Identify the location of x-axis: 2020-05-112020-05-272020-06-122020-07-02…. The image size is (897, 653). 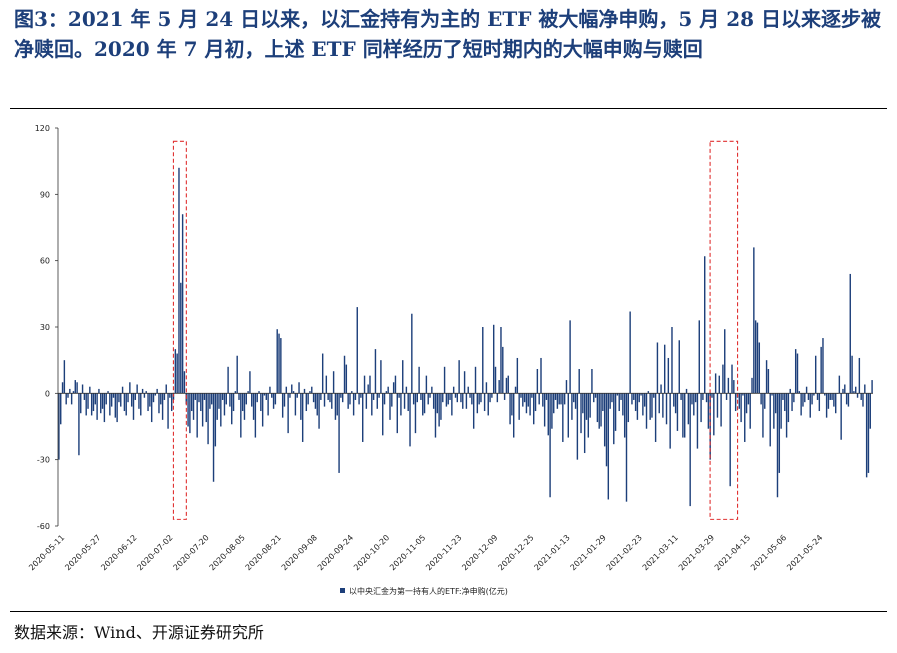
(425, 552).